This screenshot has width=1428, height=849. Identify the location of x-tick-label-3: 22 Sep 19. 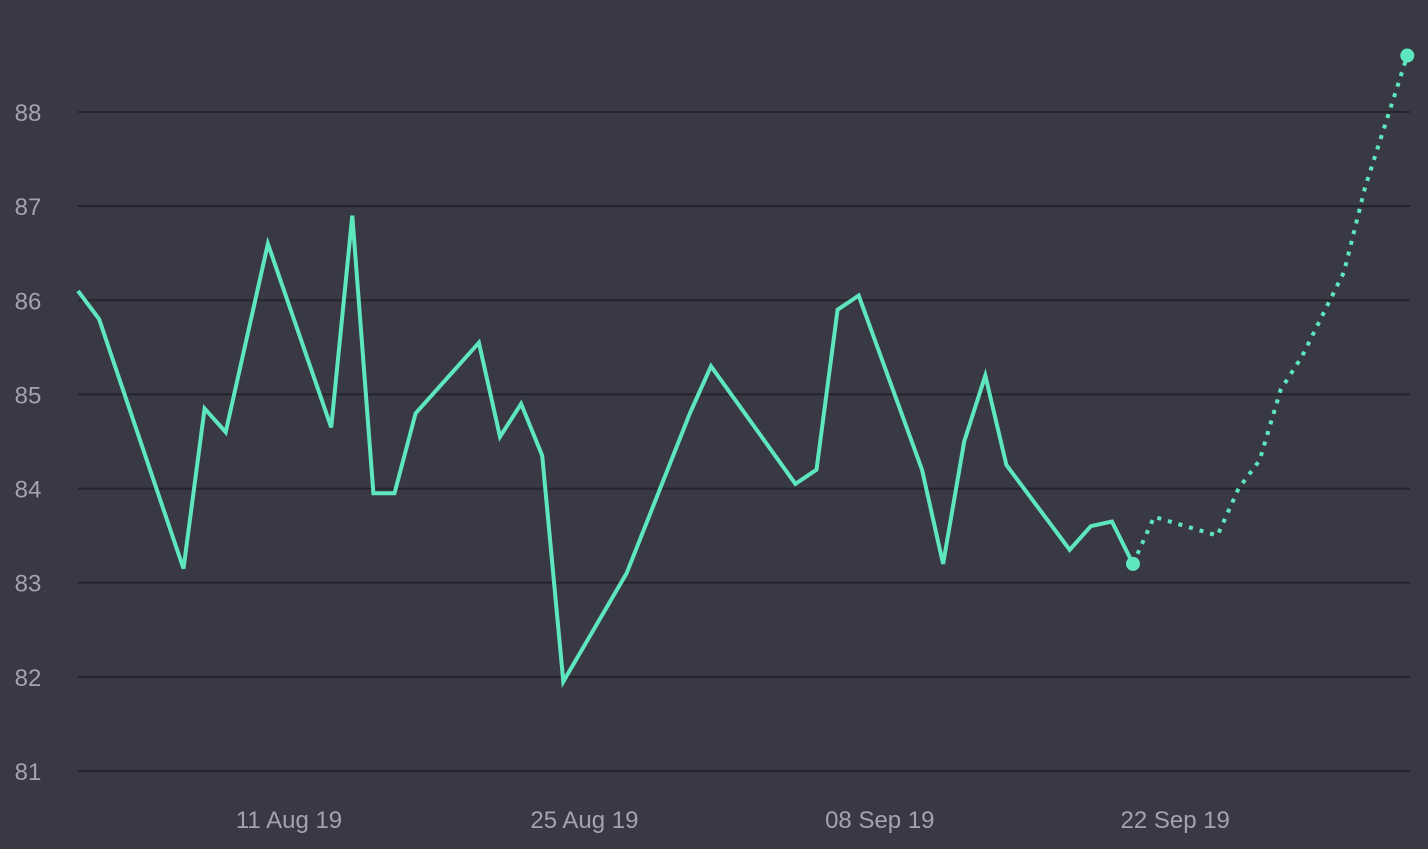
(1174, 820).